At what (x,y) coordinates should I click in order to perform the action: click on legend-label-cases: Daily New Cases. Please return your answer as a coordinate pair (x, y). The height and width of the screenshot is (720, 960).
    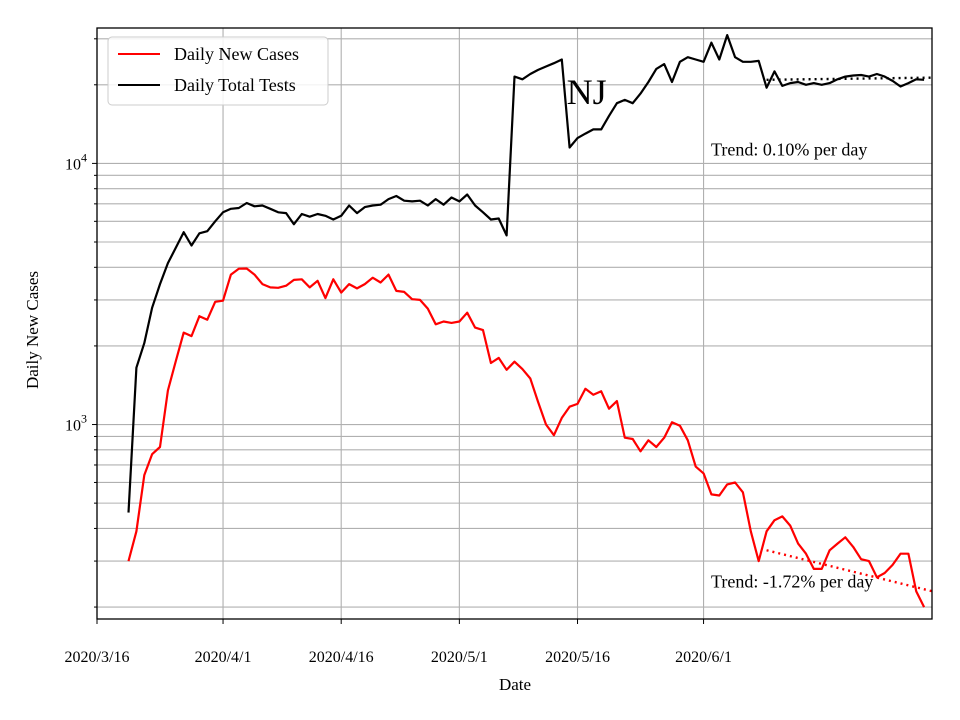
    Looking at the image, I should click on (236, 54).